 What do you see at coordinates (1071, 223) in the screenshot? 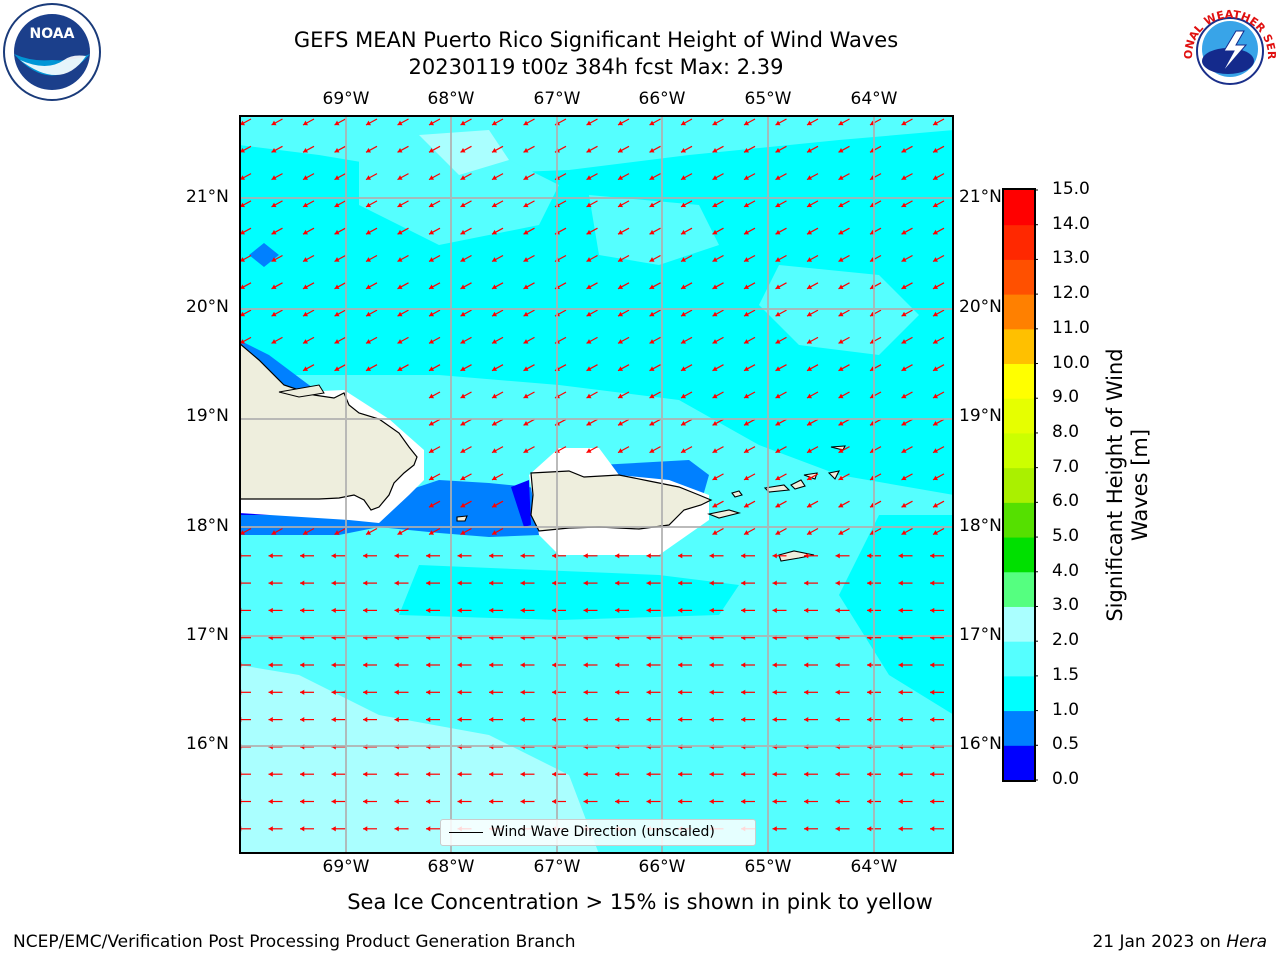
I see `colorbar-tick-label: 14.0` at bounding box center [1071, 223].